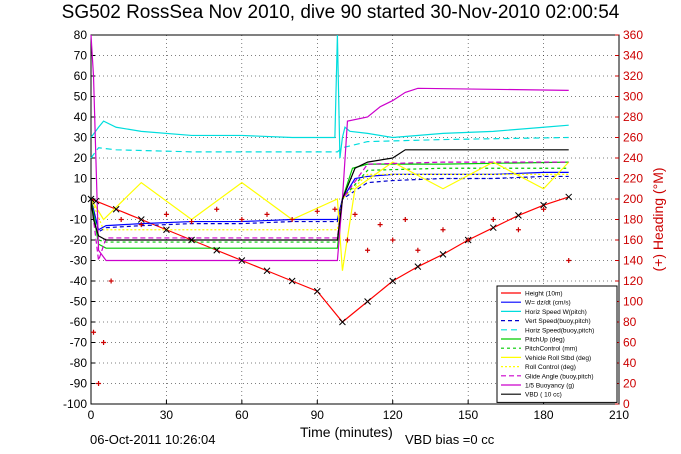  I want to click on y-right-tick-label: 160, so click(633, 240).